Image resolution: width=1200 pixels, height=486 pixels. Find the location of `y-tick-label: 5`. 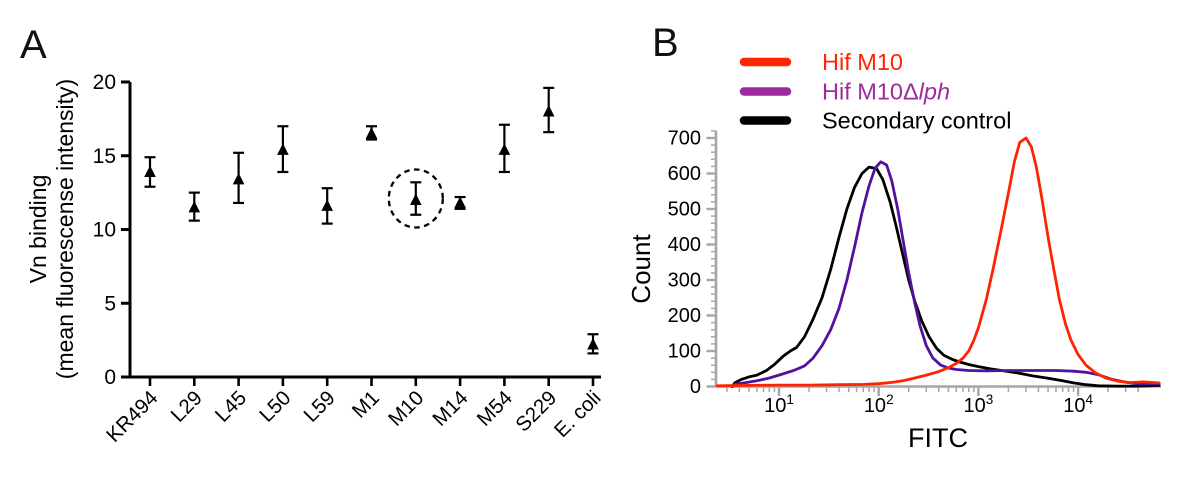

y-tick-label: 5 is located at coordinates (110, 303).